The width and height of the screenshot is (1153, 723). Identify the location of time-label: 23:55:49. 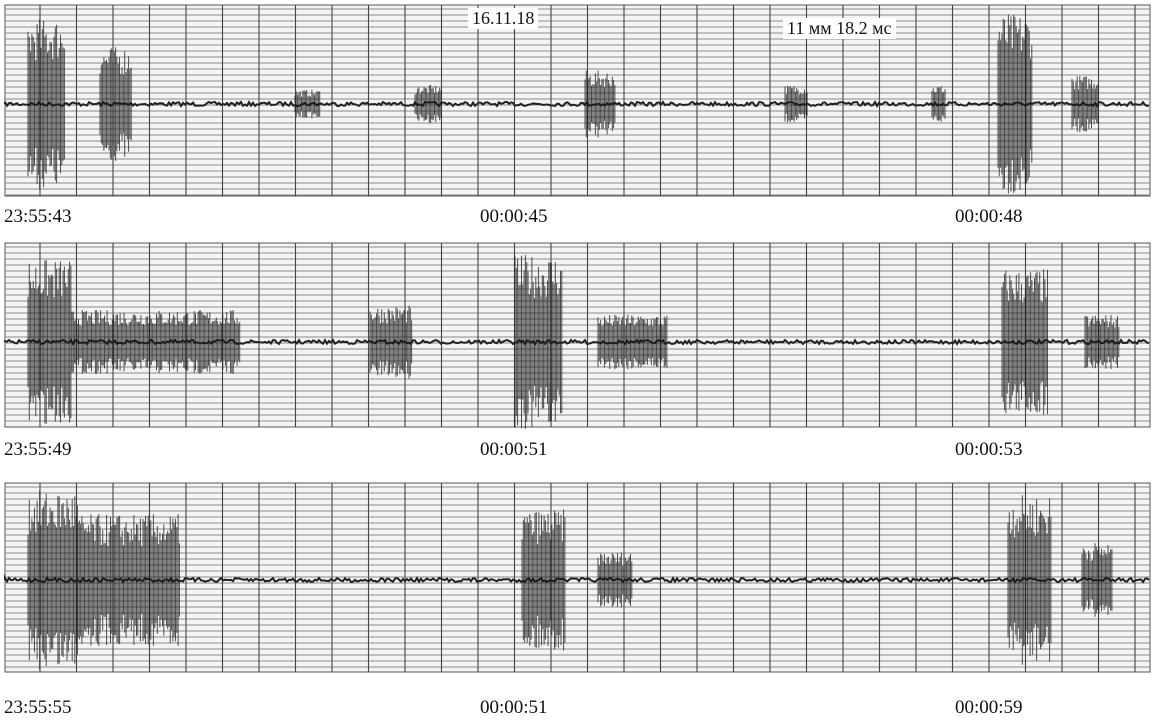
(38, 449).